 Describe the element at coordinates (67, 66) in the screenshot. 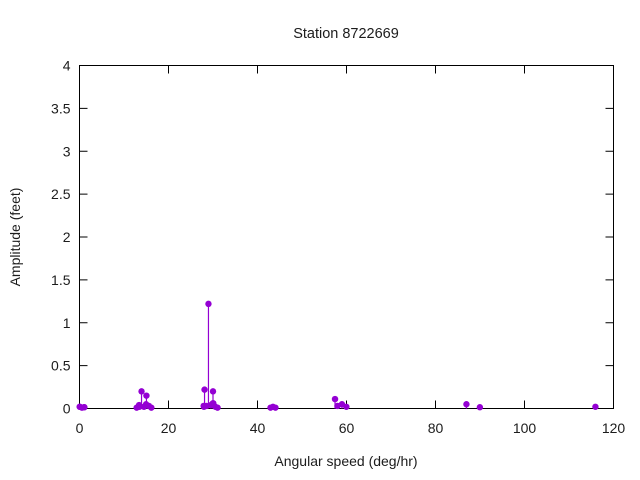

I see `y-tick-label: 4` at that location.